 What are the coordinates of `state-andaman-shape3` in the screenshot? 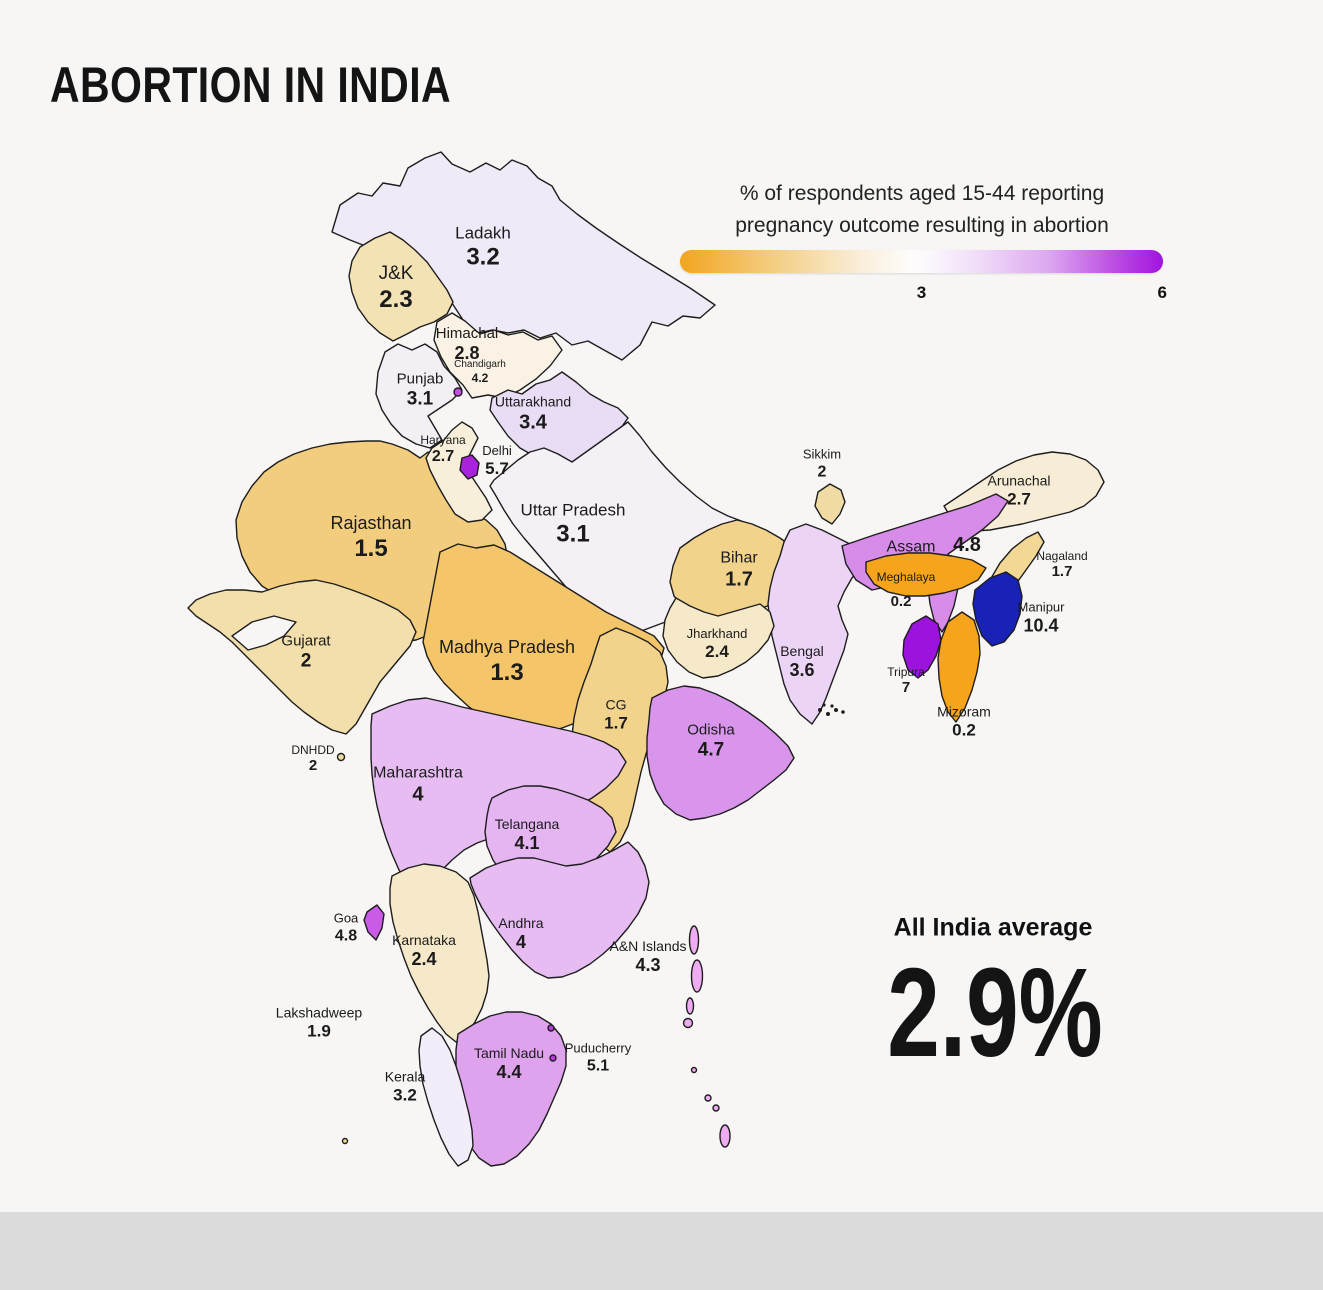 It's located at (690, 1006).